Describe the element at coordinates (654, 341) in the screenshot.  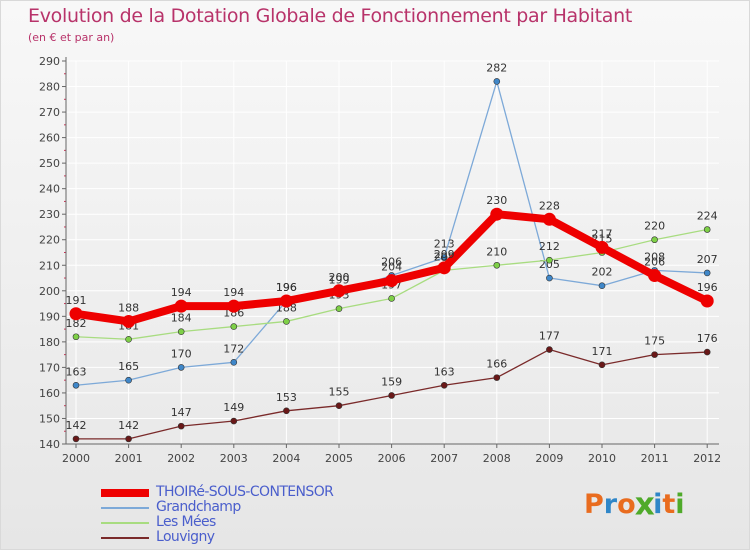
I see `data-label: 175` at that location.